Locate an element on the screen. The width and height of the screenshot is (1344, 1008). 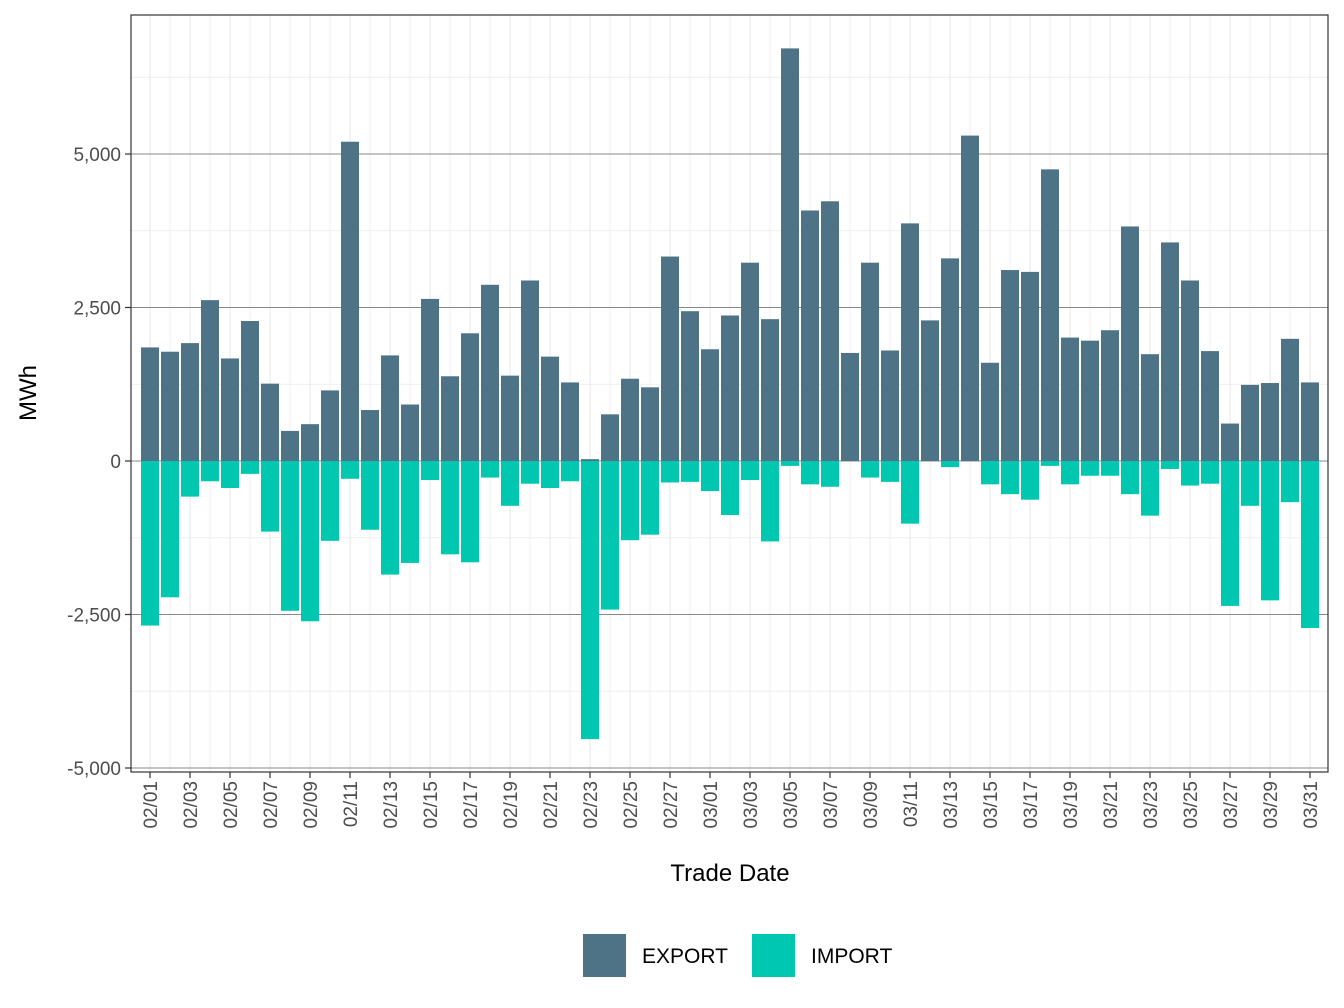
x-tick-label: 02/09 is located at coordinates (311, 805).